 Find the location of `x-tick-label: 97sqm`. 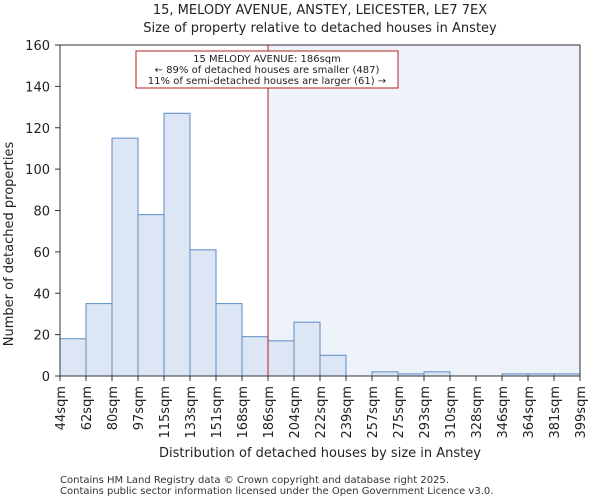

x-tick-label: 97sqm is located at coordinates (139, 408).